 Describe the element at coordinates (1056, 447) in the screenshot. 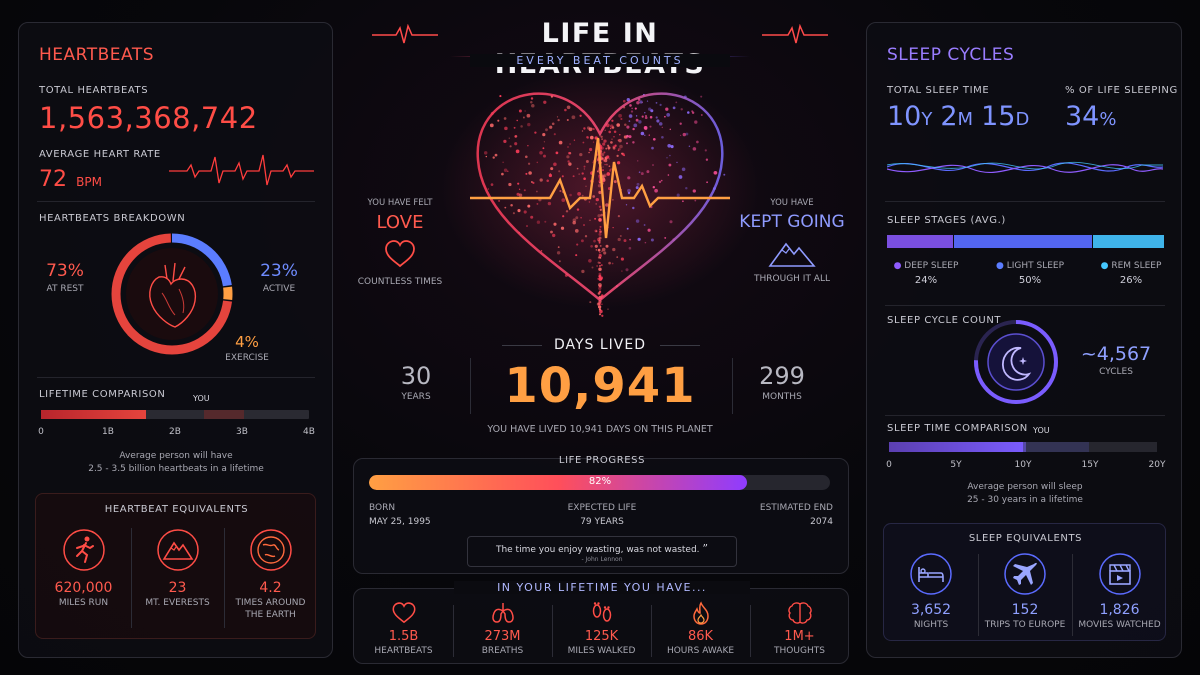

I see `sleep-average-range` at that location.